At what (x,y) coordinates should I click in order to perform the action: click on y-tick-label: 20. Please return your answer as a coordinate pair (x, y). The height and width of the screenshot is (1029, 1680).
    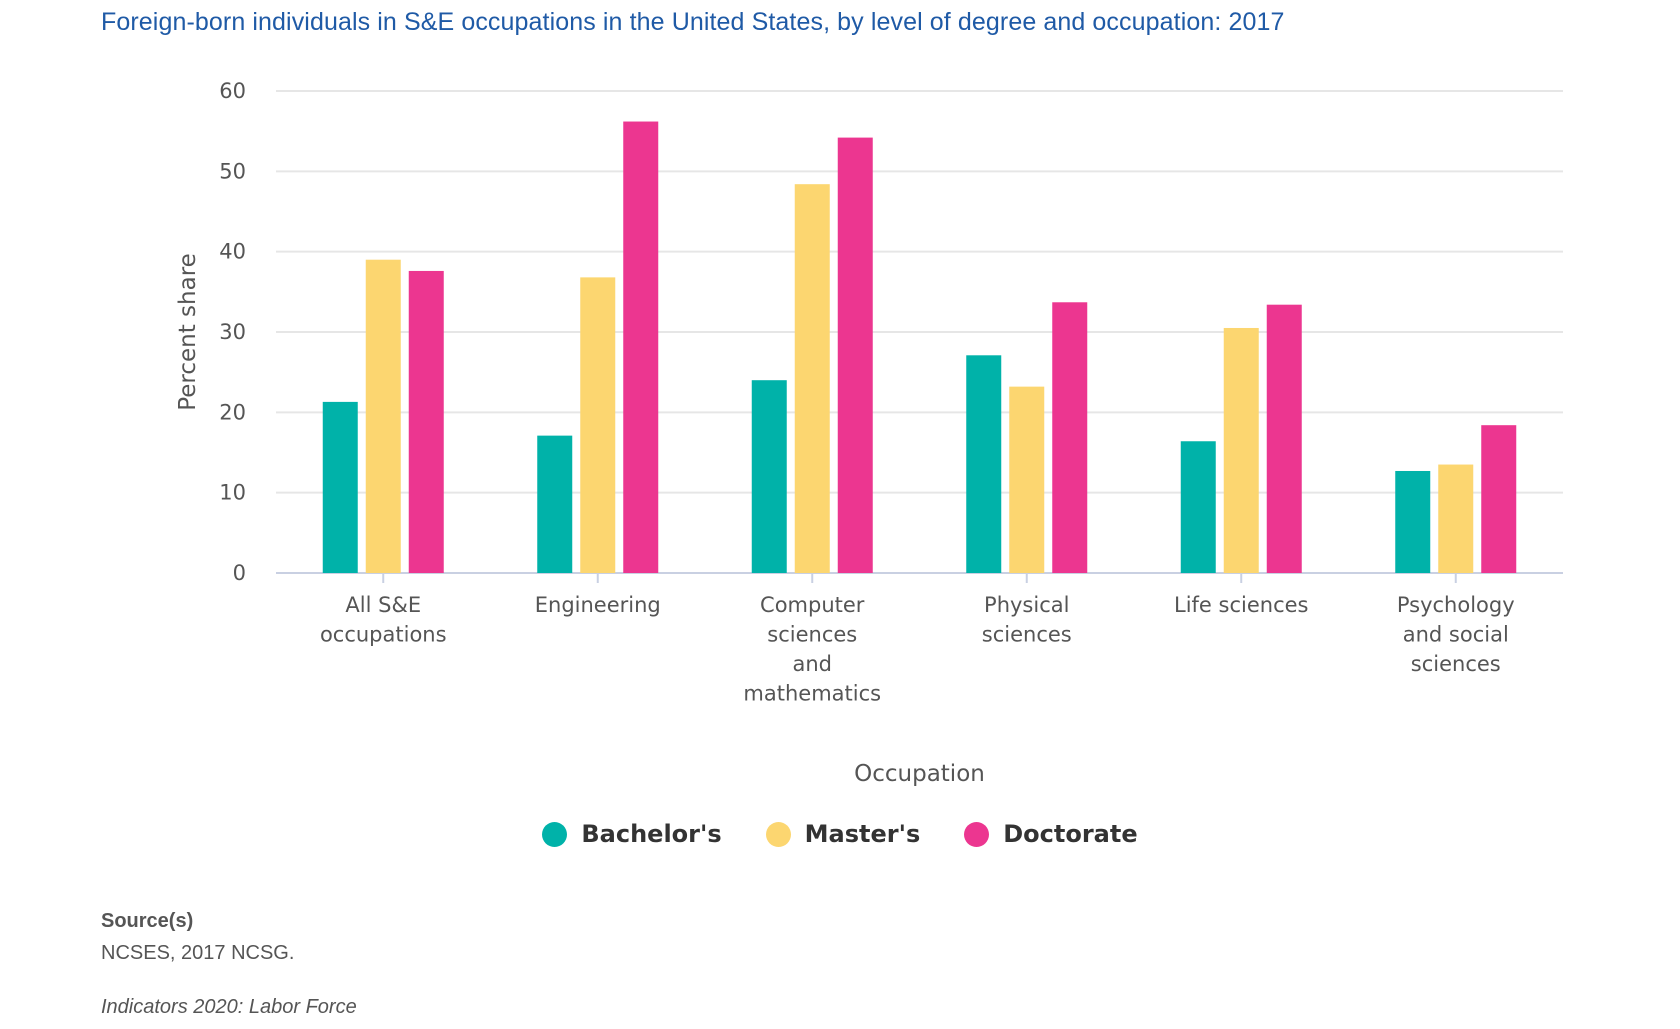
    Looking at the image, I should click on (232, 412).